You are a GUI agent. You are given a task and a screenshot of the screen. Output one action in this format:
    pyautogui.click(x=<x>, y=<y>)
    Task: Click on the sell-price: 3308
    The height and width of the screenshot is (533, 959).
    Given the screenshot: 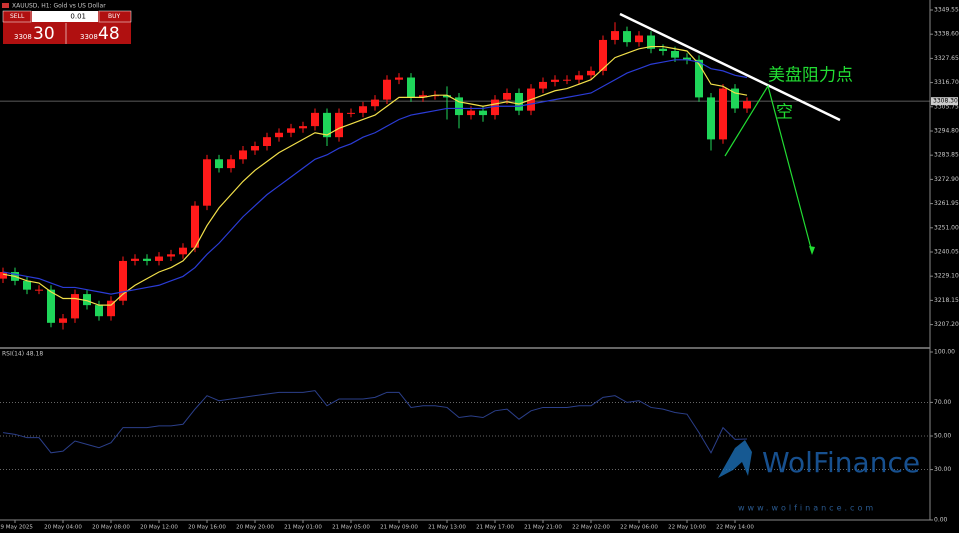 What is the action you would take?
    pyautogui.click(x=23, y=37)
    